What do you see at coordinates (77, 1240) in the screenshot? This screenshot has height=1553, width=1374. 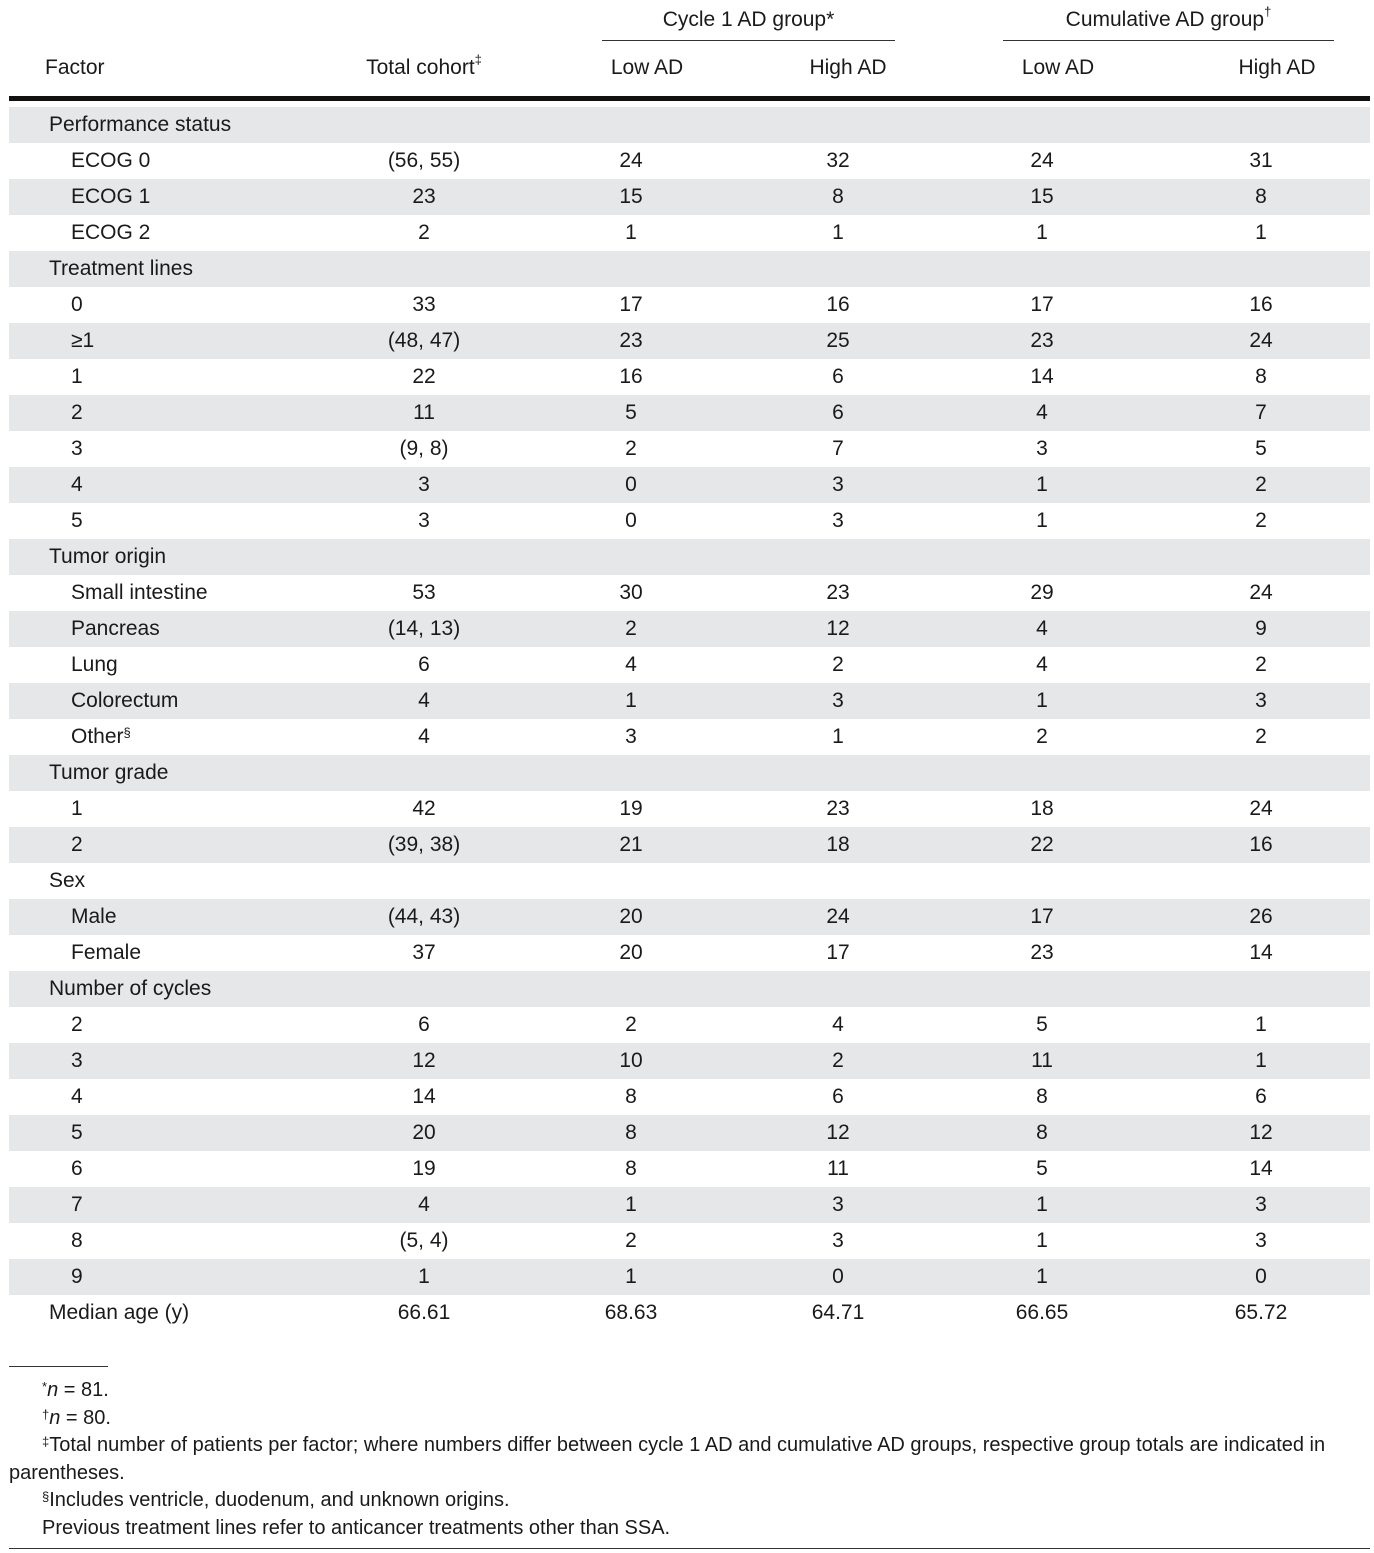 I see `row-label-text: 8` at bounding box center [77, 1240].